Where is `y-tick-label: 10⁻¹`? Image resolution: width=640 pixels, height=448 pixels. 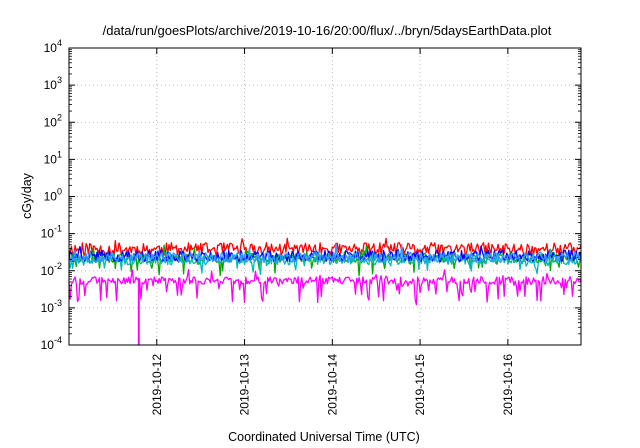
y-tick-label: 10⁻¹ is located at coordinates (51, 232).